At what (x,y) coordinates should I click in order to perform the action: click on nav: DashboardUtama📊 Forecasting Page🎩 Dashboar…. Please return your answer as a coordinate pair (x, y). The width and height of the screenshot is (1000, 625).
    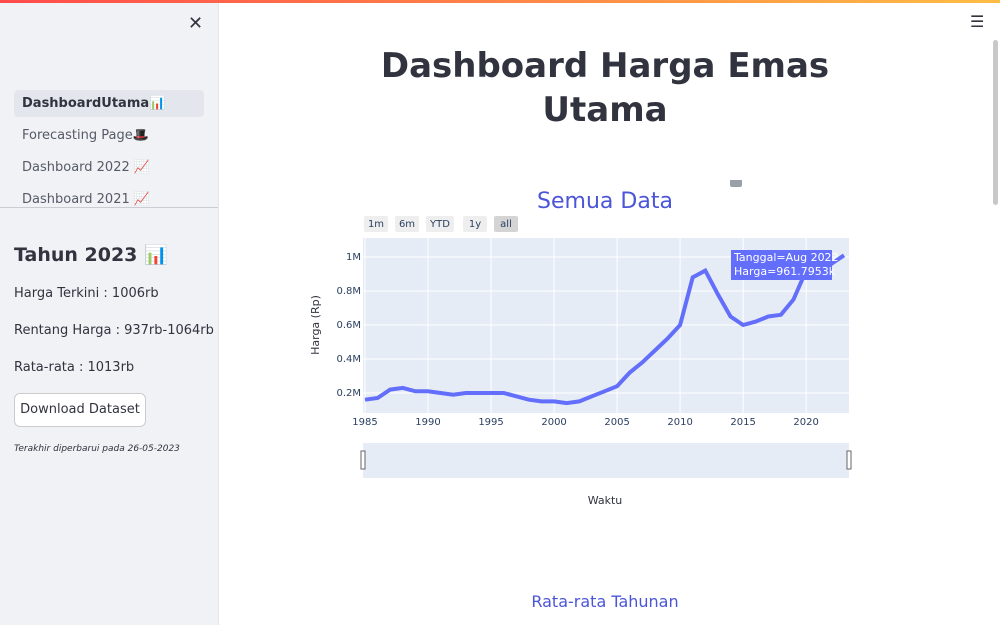
    Looking at the image, I should click on (109, 148).